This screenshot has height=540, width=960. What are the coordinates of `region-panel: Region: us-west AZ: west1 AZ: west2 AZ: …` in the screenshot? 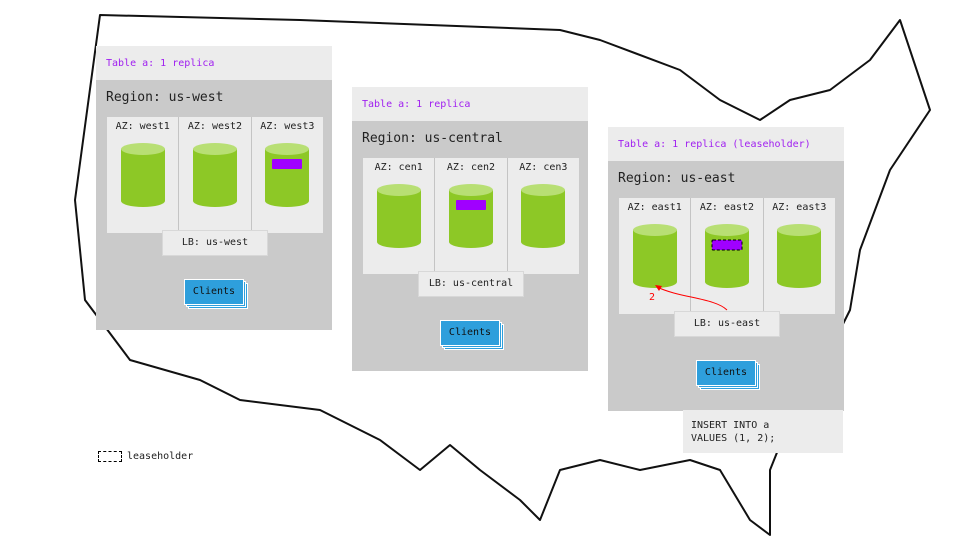 It's located at (214, 205).